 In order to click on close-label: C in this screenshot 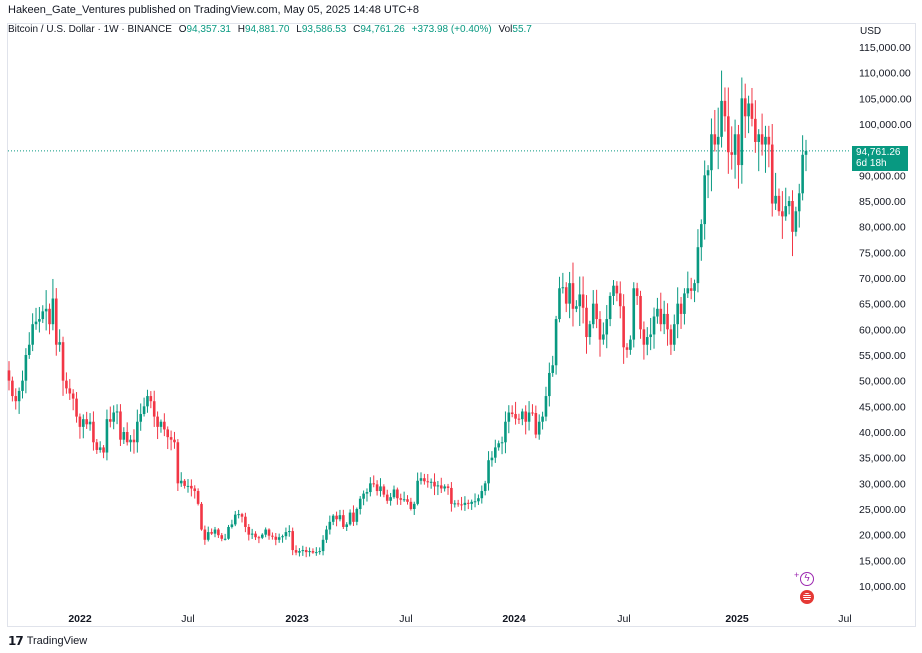, I will do `click(357, 29)`.